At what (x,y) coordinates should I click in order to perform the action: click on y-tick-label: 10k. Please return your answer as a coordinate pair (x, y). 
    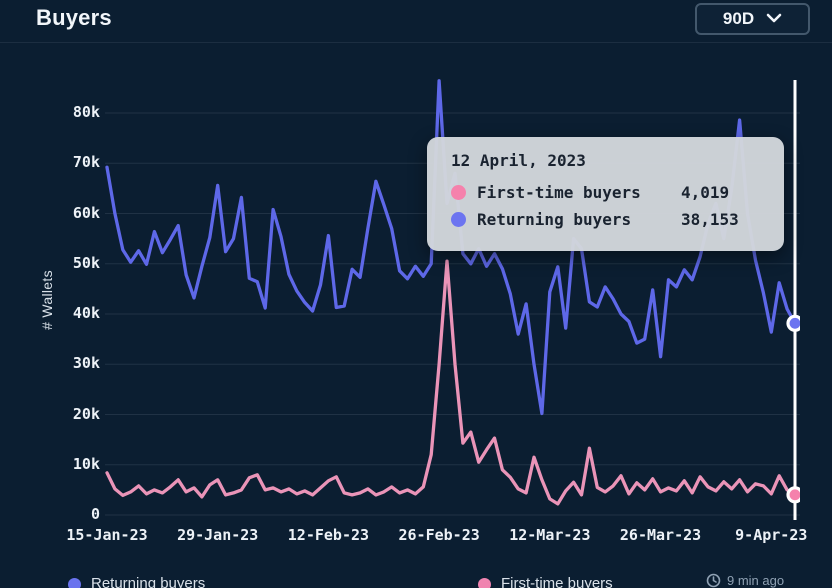
    Looking at the image, I should click on (86, 463).